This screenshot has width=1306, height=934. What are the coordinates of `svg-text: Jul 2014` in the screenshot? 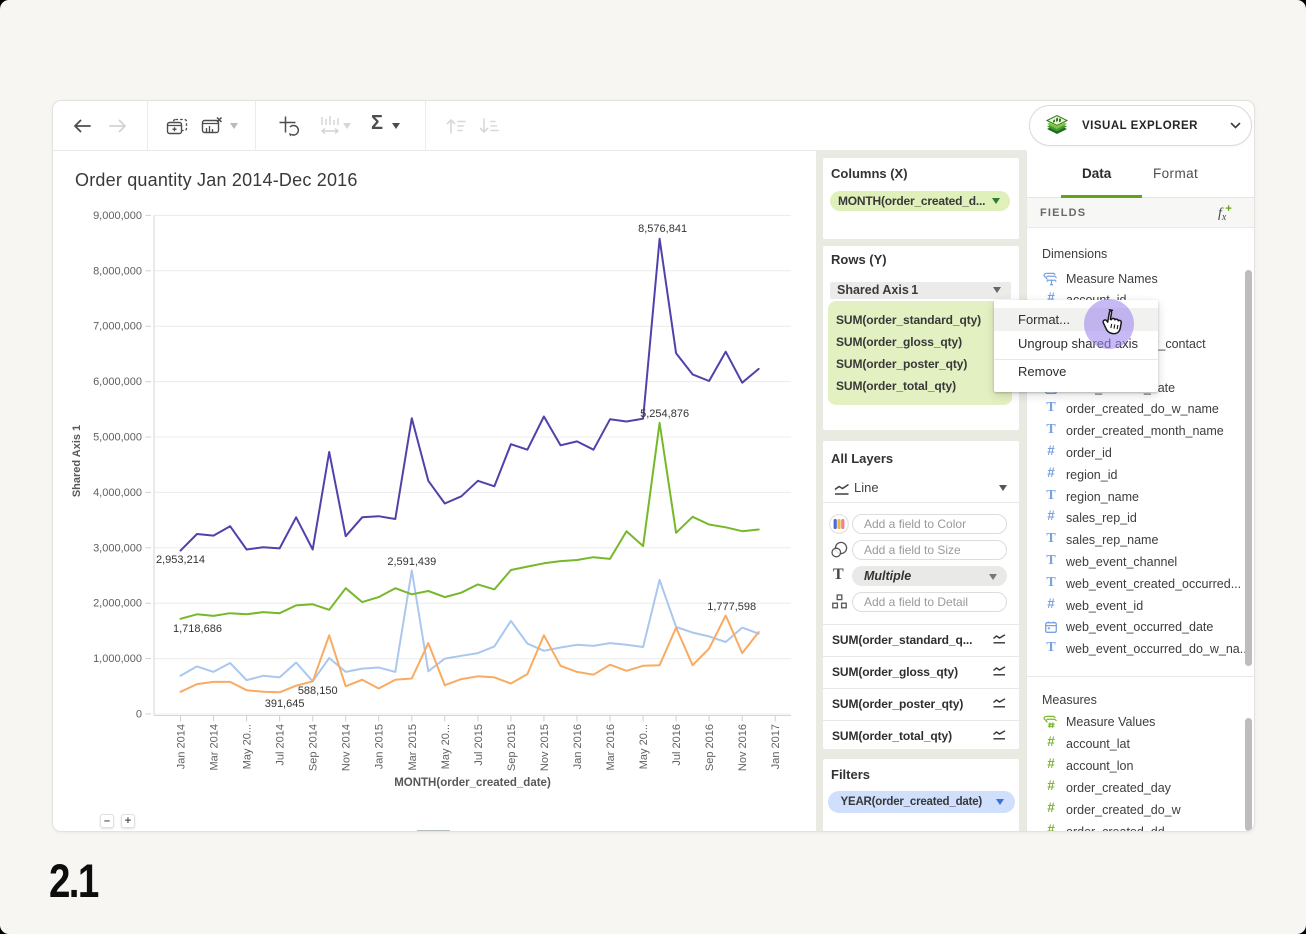 It's located at (281, 745).